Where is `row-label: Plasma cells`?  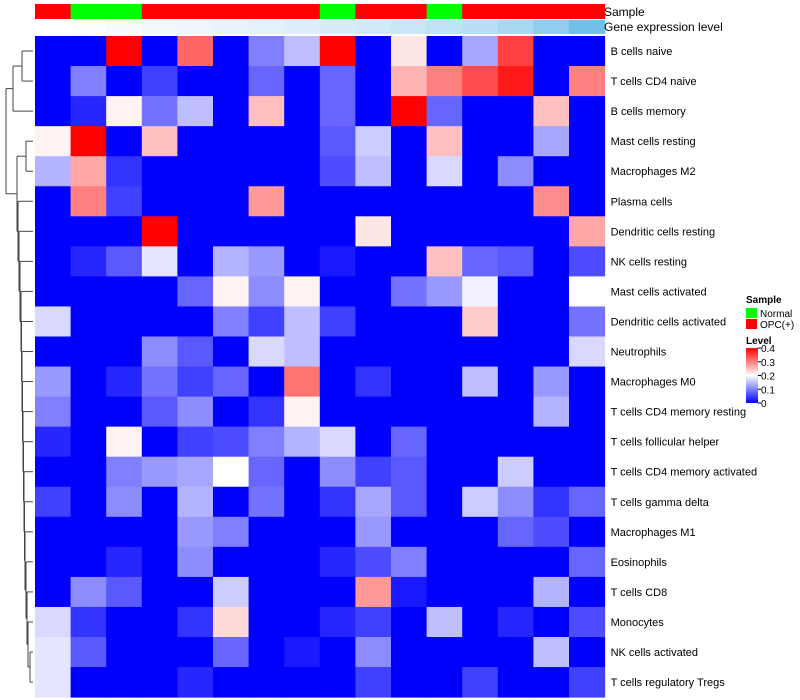 row-label: Plasma cells is located at coordinates (642, 202).